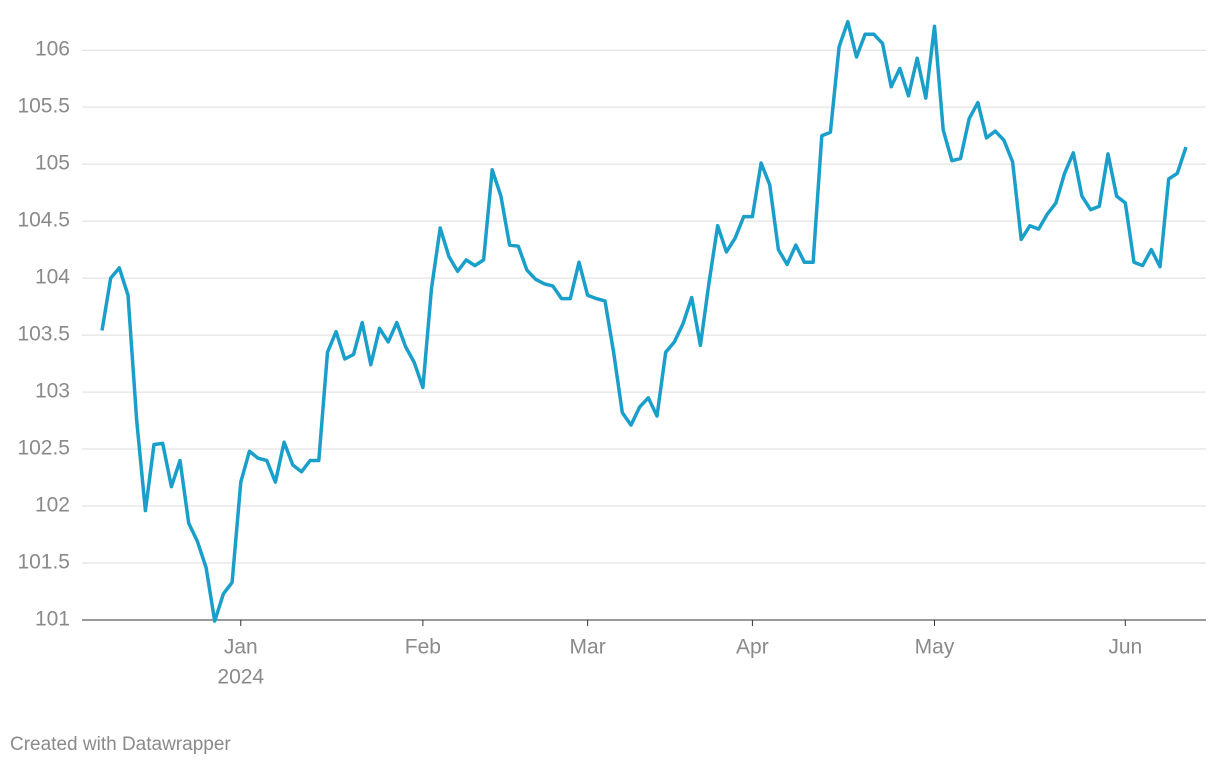  What do you see at coordinates (52, 163) in the screenshot?
I see `y-tick-label: 105` at bounding box center [52, 163].